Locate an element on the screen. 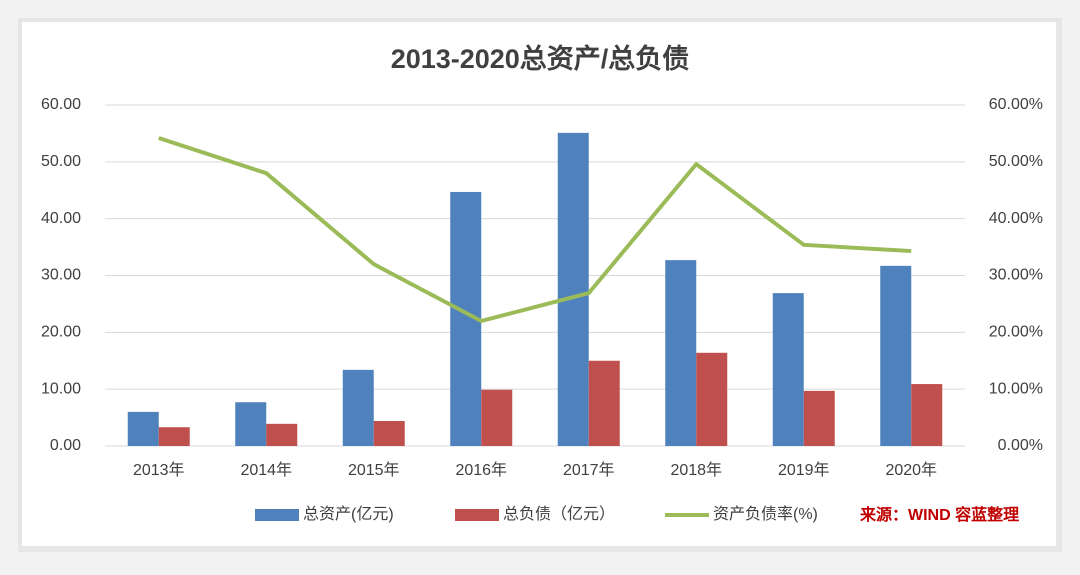 The height and width of the screenshot is (575, 1080). y2-tick-label: 30.00% is located at coordinates (1016, 275).